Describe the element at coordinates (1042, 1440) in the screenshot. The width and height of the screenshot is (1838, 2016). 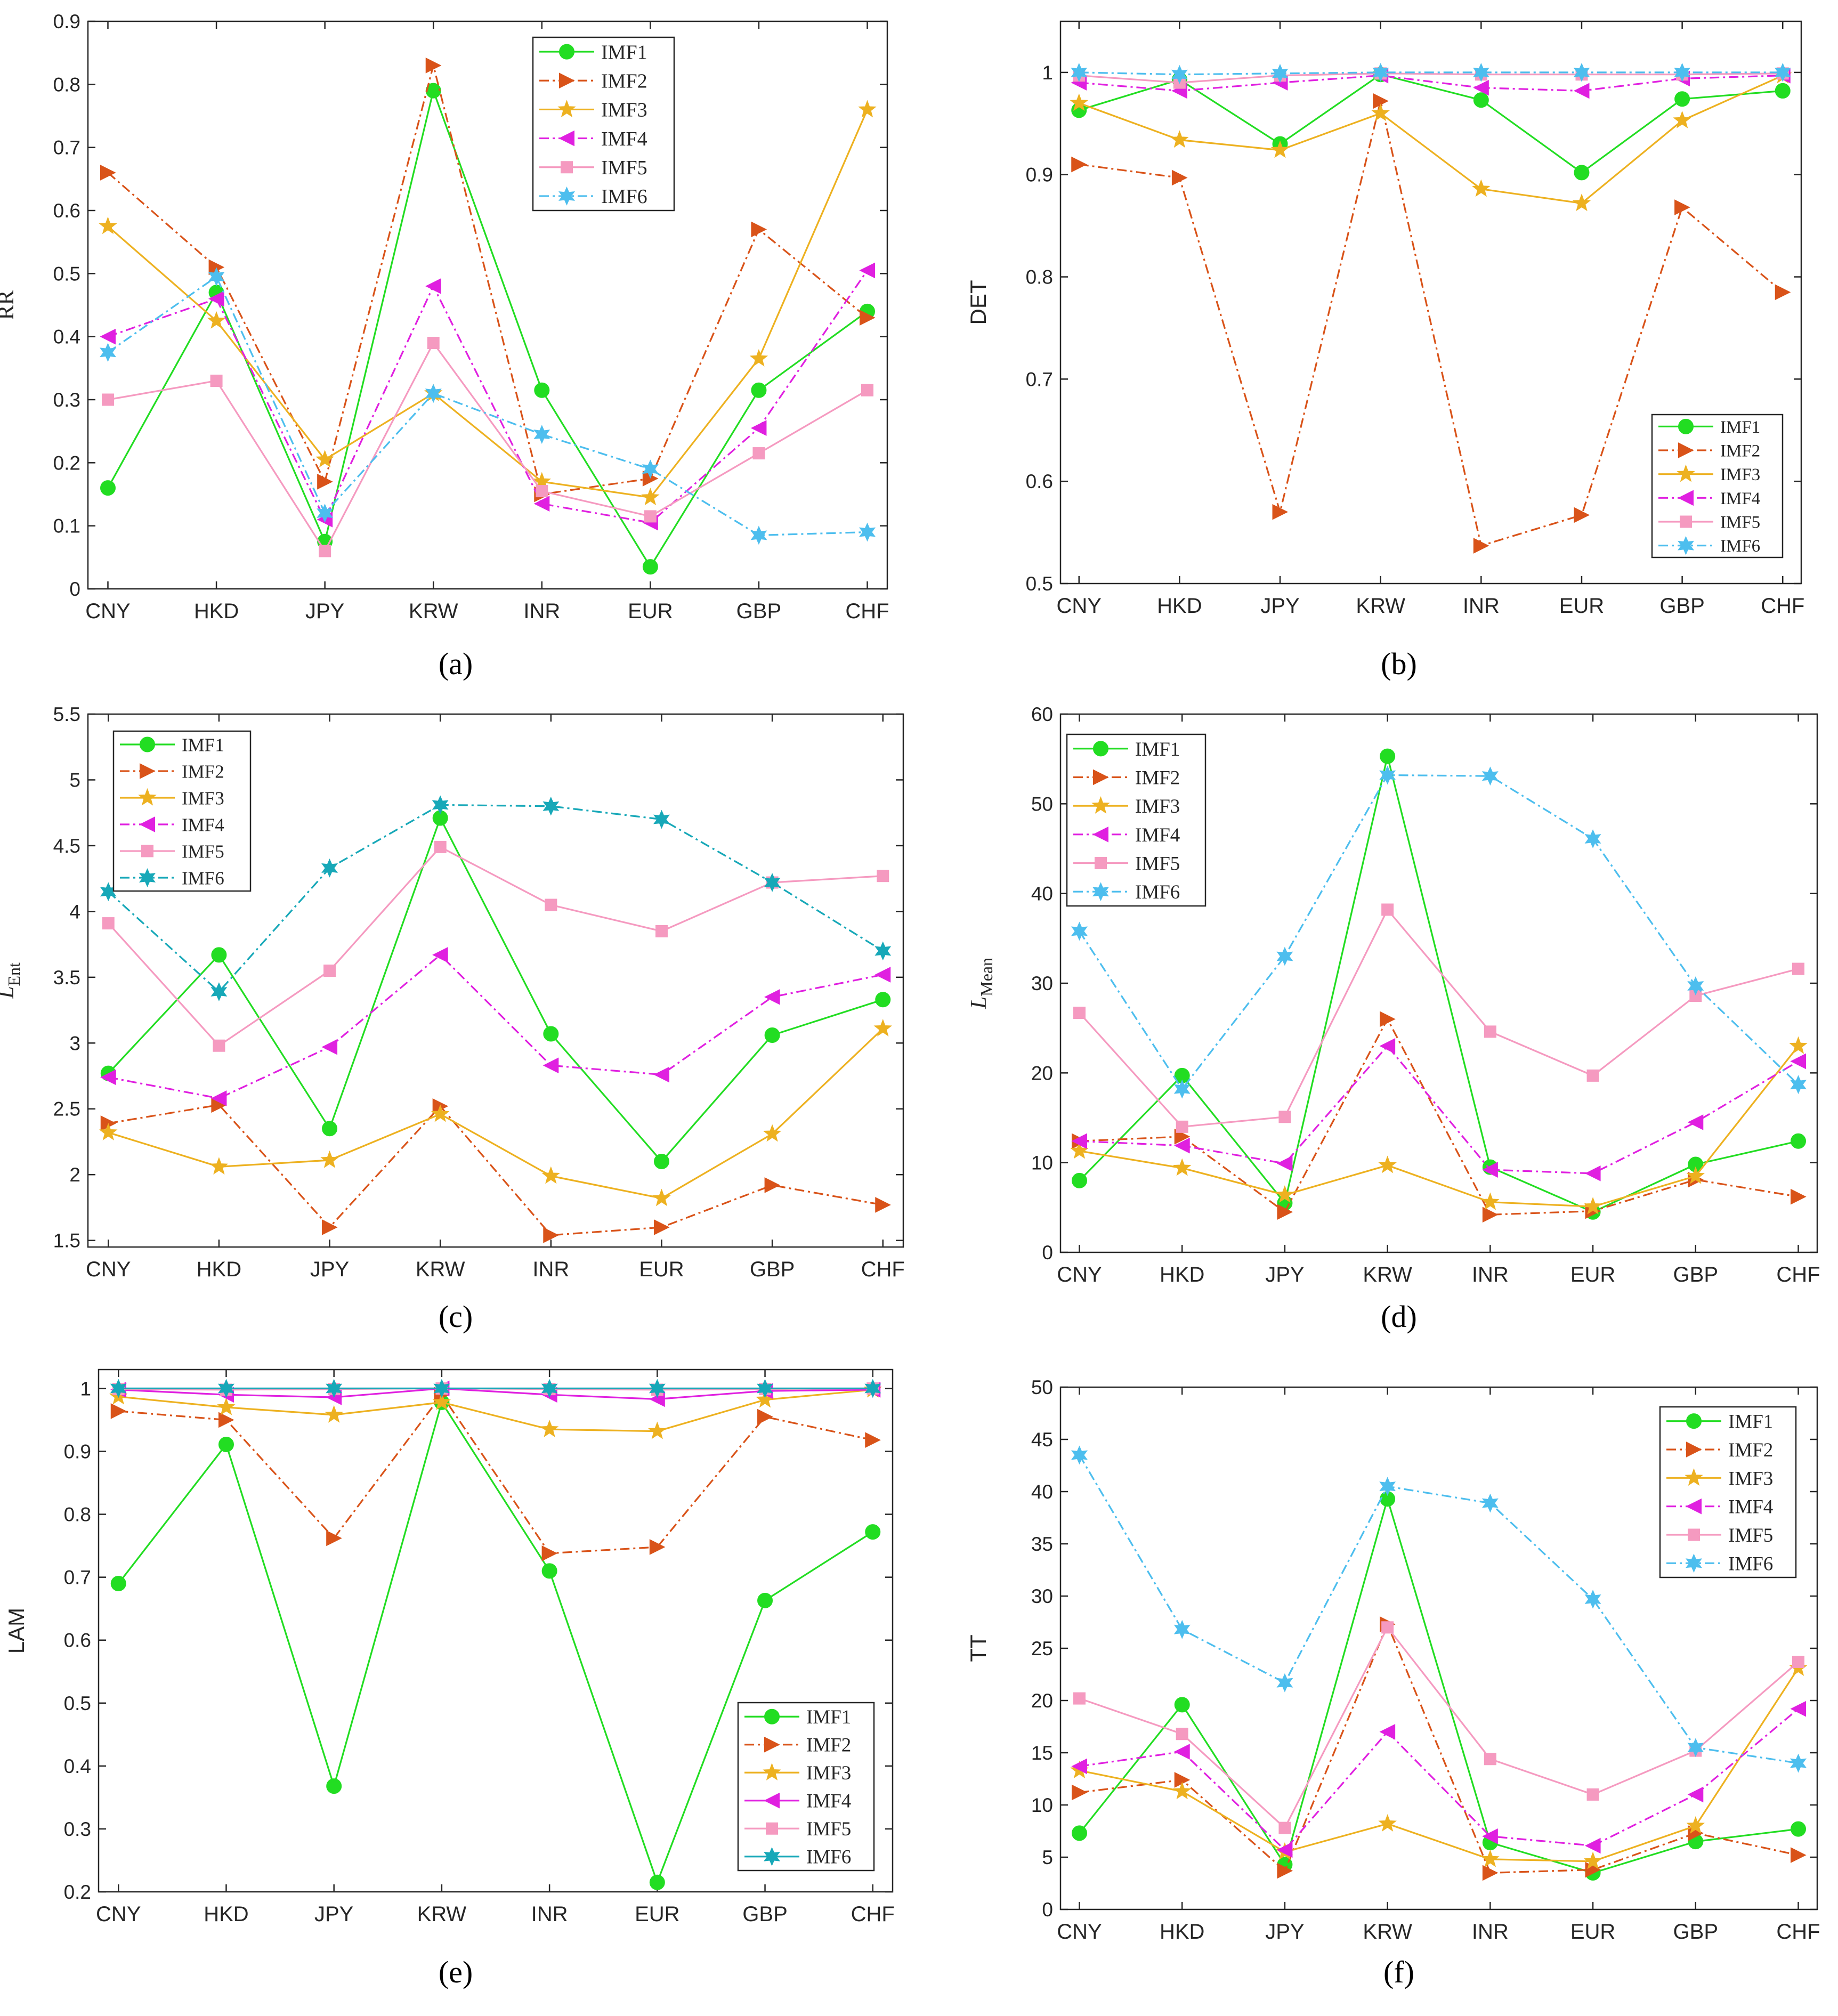
I see `y-tick-label: 45` at that location.